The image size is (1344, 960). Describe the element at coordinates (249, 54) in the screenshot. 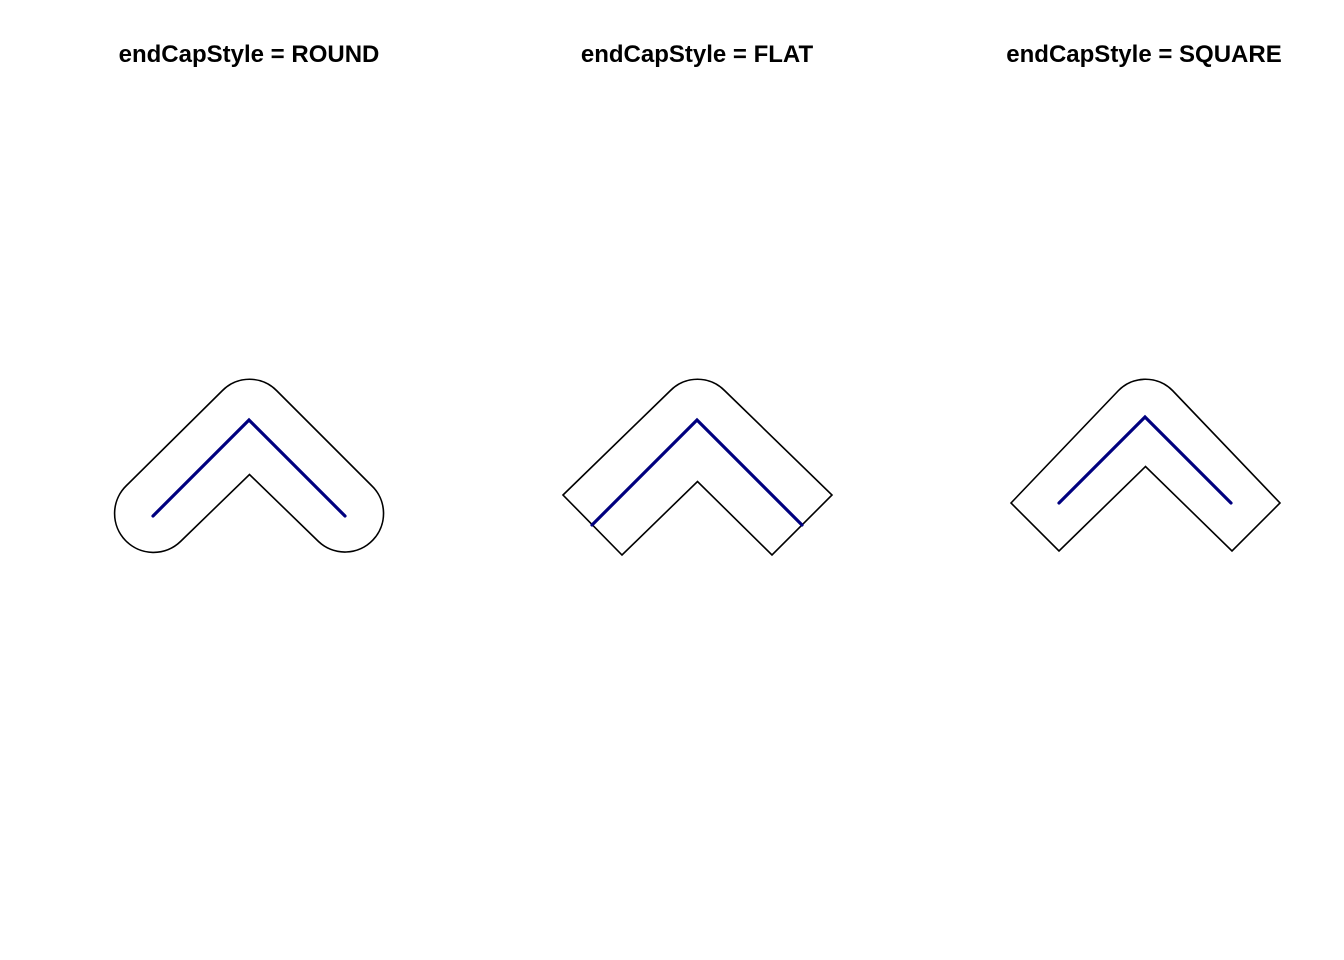

I see `panel-title-round: endCapStyle = ROUND` at that location.